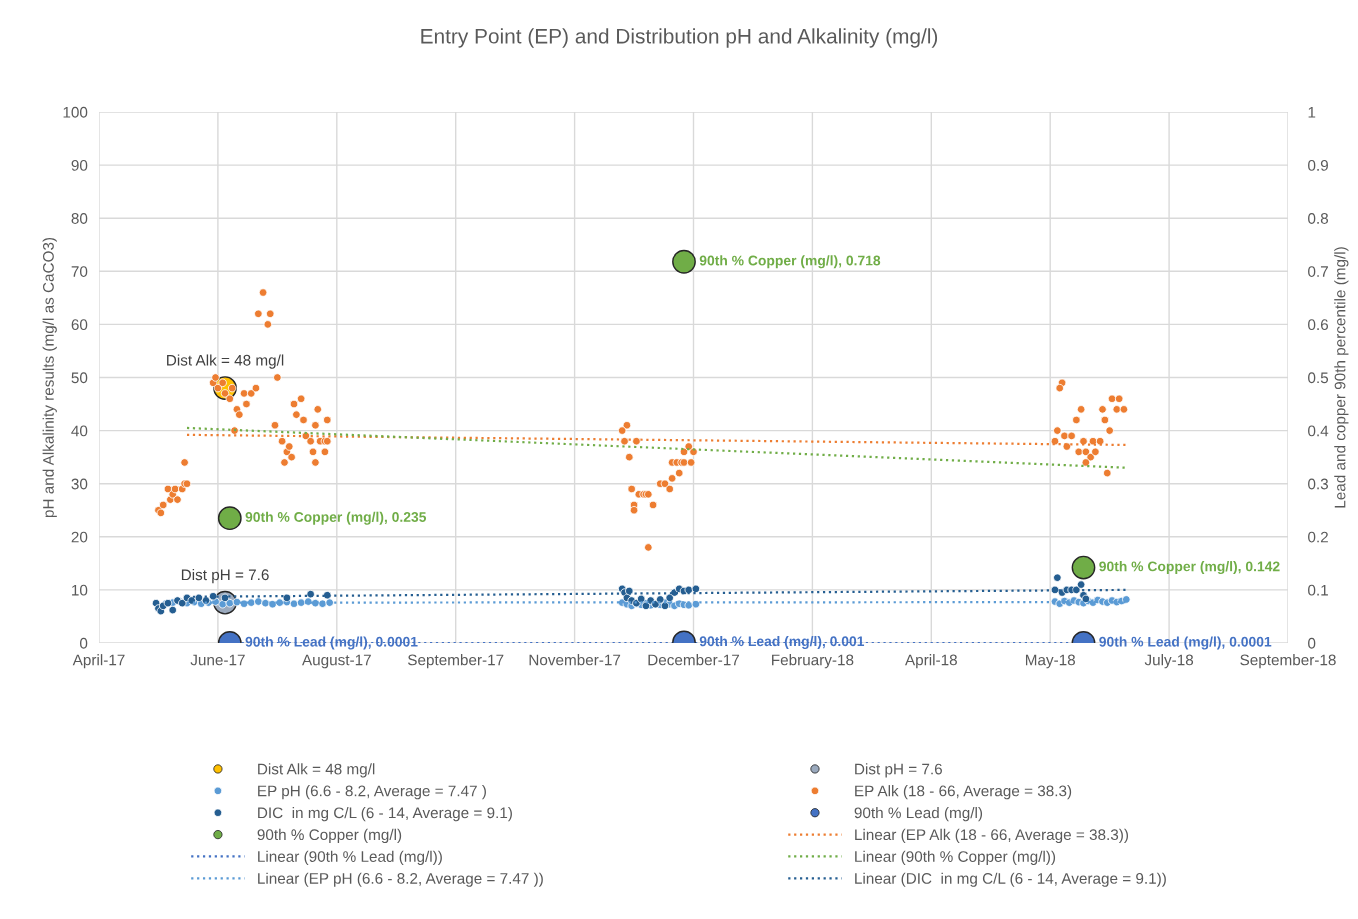 The height and width of the screenshot is (919, 1358). I want to click on y-tick-label: 90, so click(79, 165).